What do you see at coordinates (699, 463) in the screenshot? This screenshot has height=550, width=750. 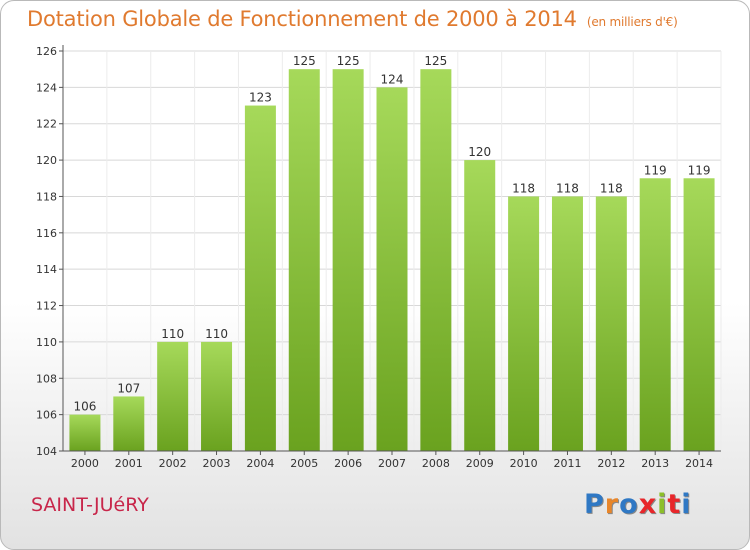 I see `x-tick-label: 2014` at bounding box center [699, 463].